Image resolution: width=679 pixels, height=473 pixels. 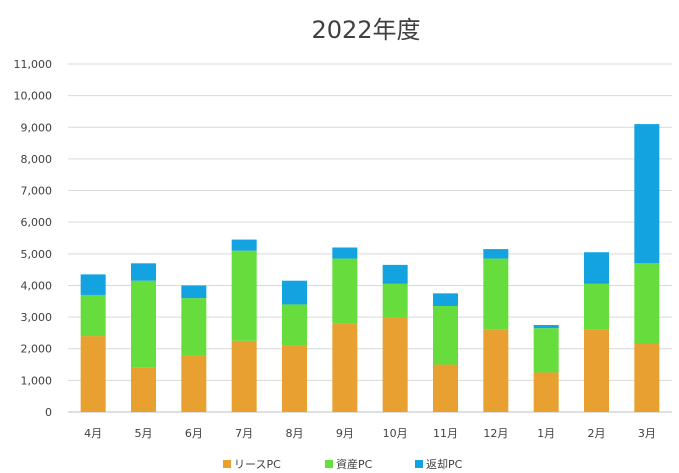 I want to click on y-tick-label: 3,000, so click(x=37, y=317).